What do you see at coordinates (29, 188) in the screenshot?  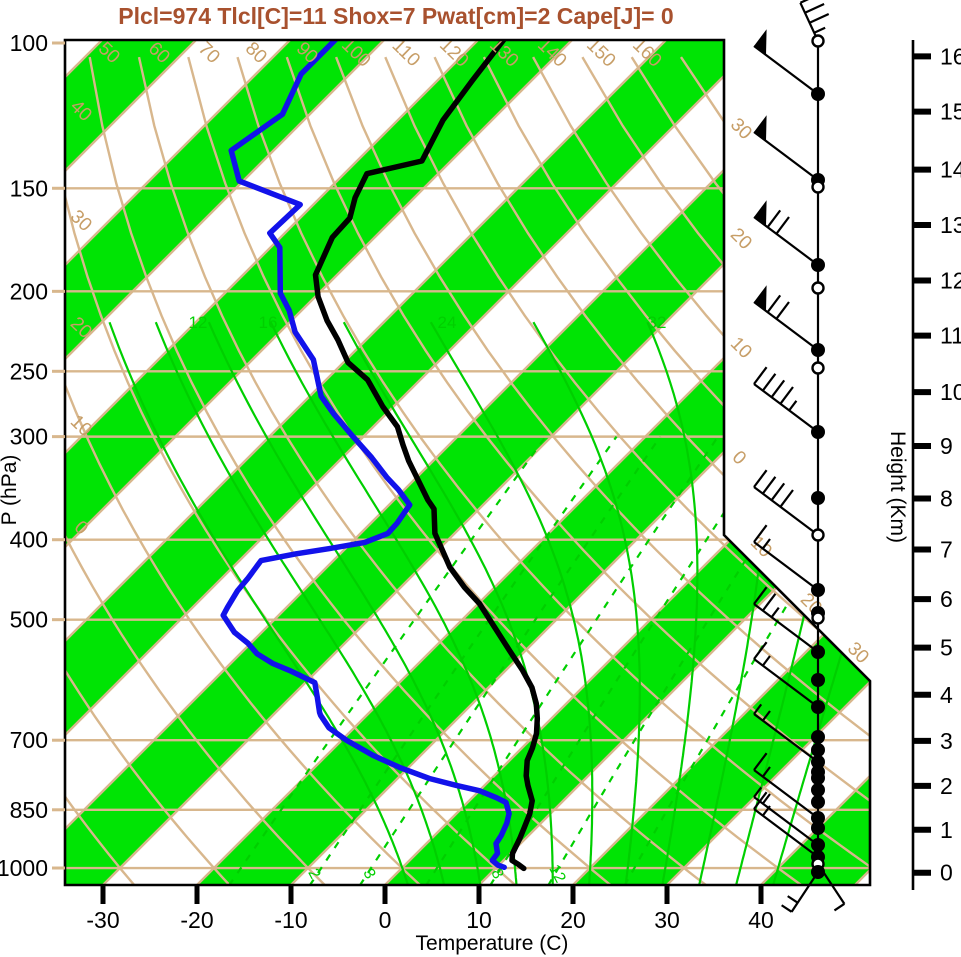 I see `svg-text: 150` at bounding box center [29, 188].